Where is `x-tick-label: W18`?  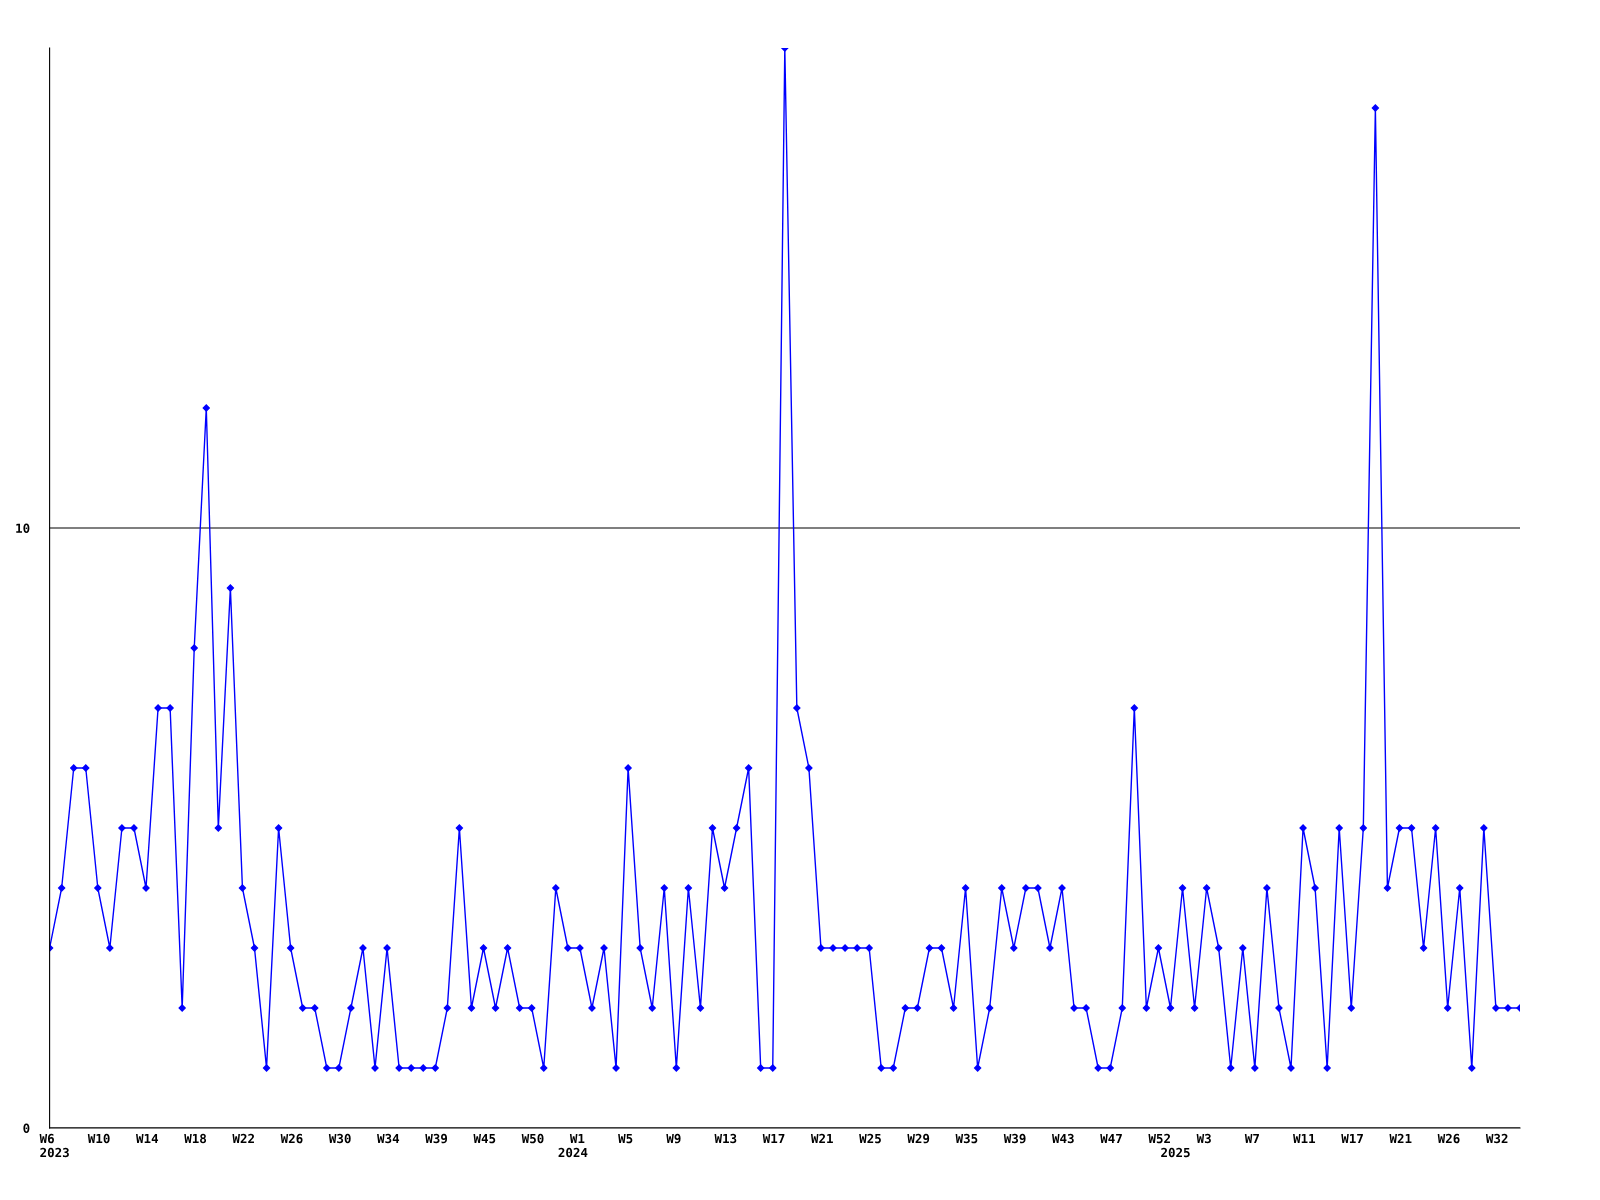
x-tick-label: W18 is located at coordinates (195, 1138).